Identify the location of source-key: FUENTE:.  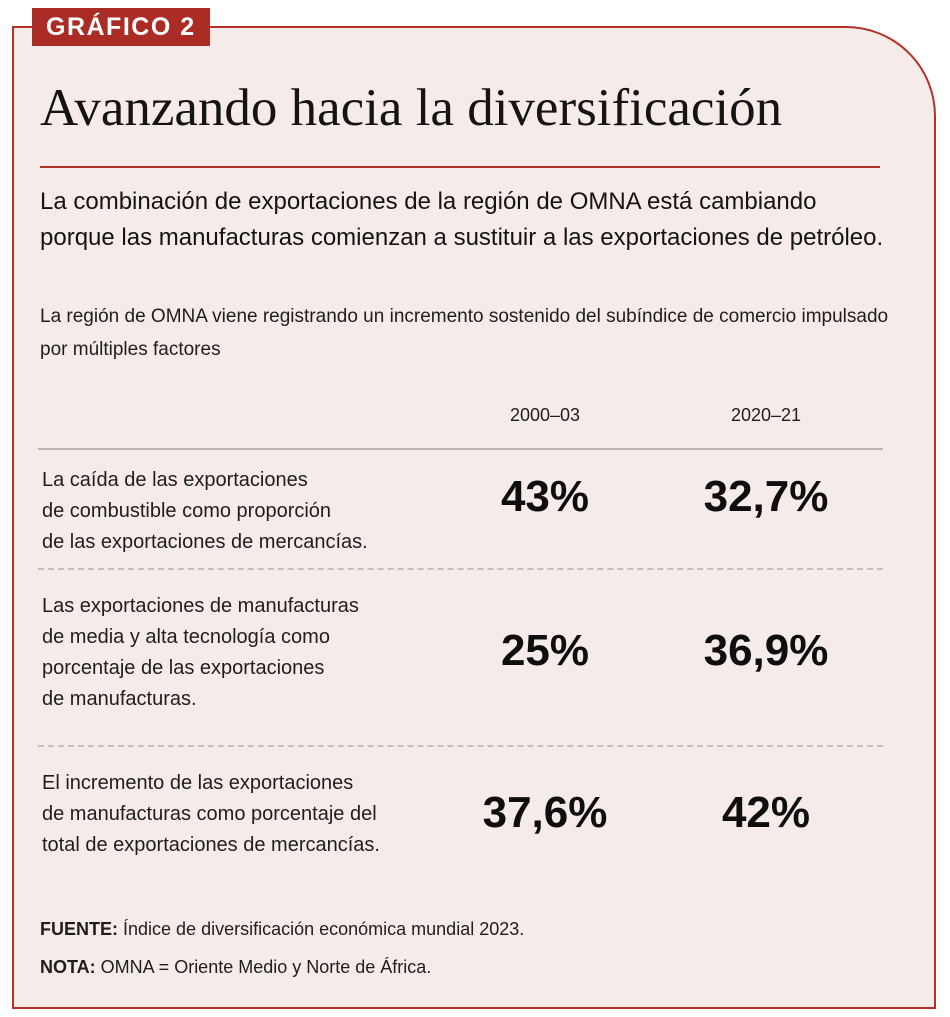
(79, 929).